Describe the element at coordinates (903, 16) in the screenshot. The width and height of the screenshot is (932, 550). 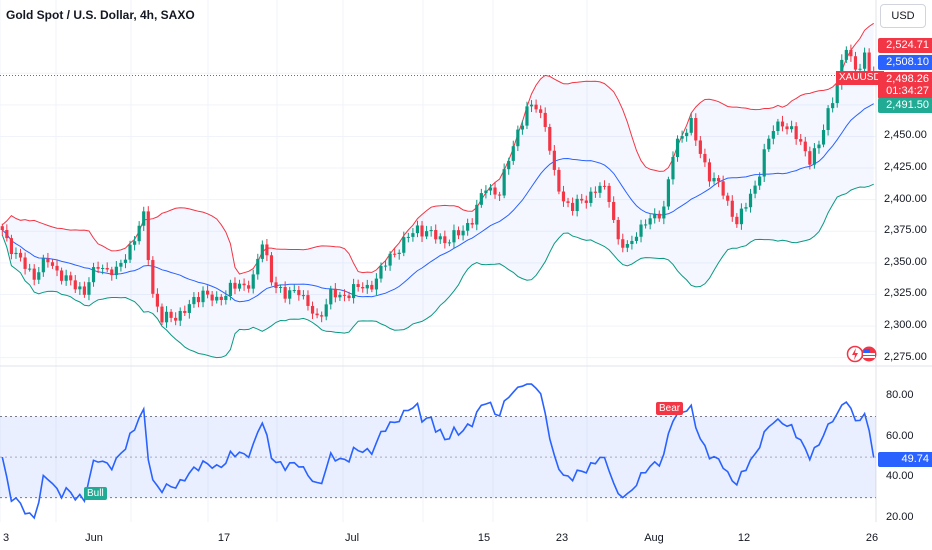
I see `currency-button: USD` at that location.